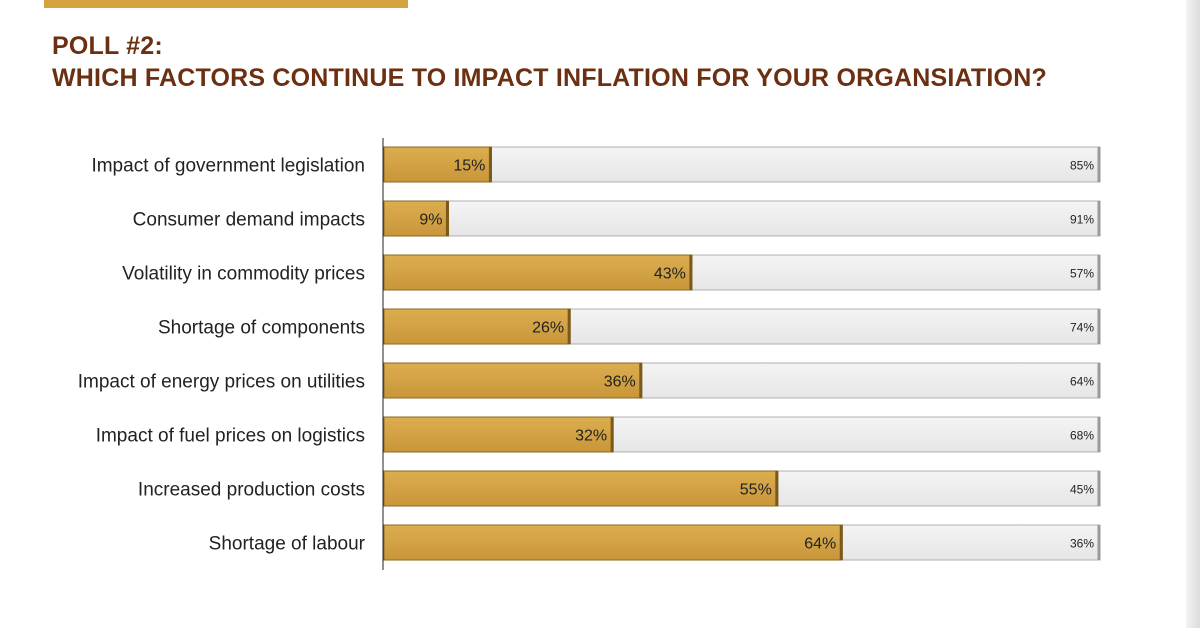 The width and height of the screenshot is (1200, 628). What do you see at coordinates (756, 490) in the screenshot?
I see `value-label: 55%` at bounding box center [756, 490].